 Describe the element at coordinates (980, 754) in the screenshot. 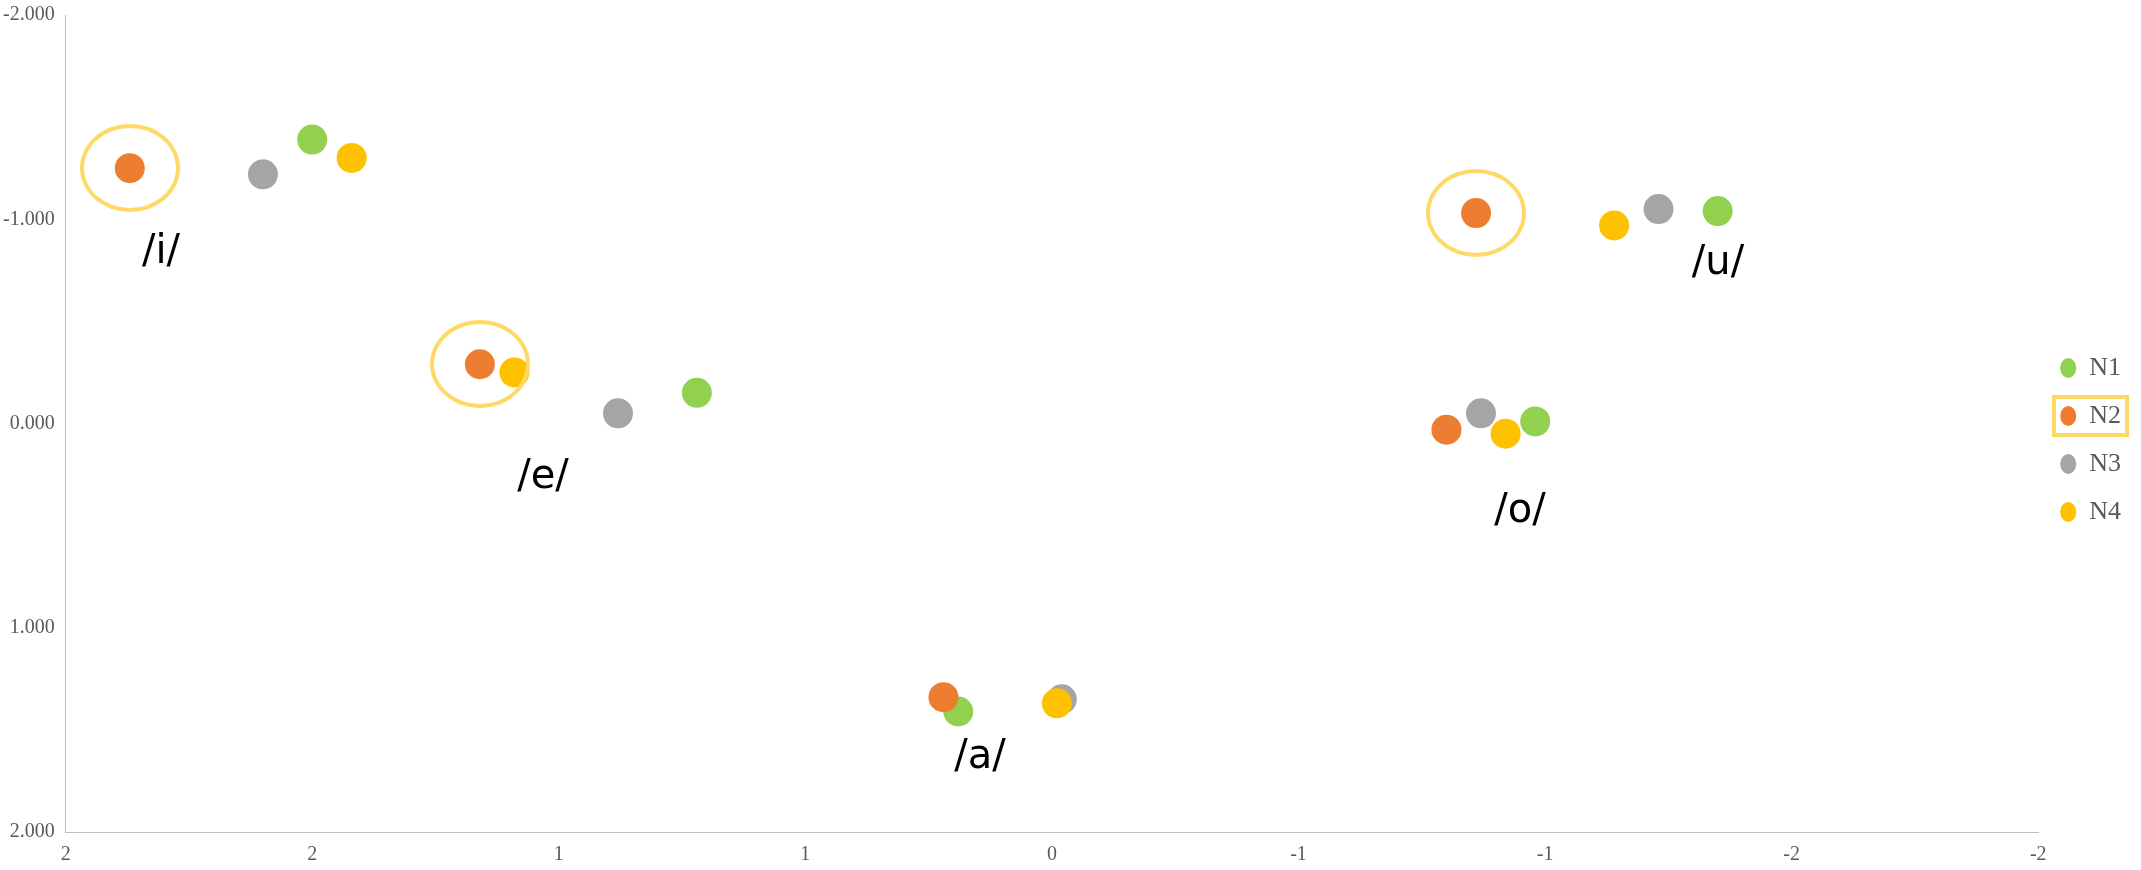

I see `annotation: /a/` at that location.